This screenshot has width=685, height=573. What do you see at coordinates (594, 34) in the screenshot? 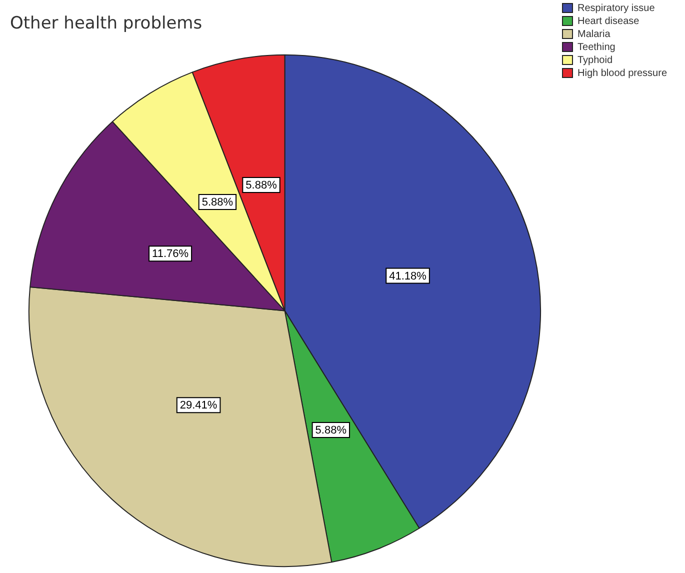
I see `legend-label: Malaria` at bounding box center [594, 34].